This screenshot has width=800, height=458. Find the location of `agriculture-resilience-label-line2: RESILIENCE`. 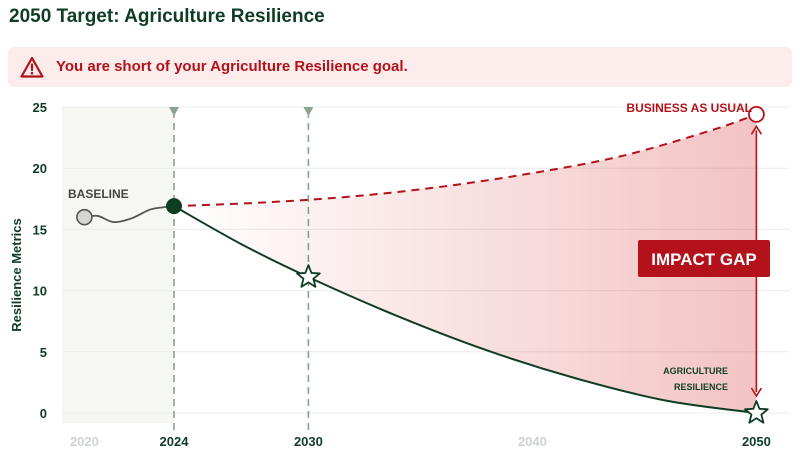

agriculture-resilience-label-line2: RESILIENCE is located at coordinates (701, 387).